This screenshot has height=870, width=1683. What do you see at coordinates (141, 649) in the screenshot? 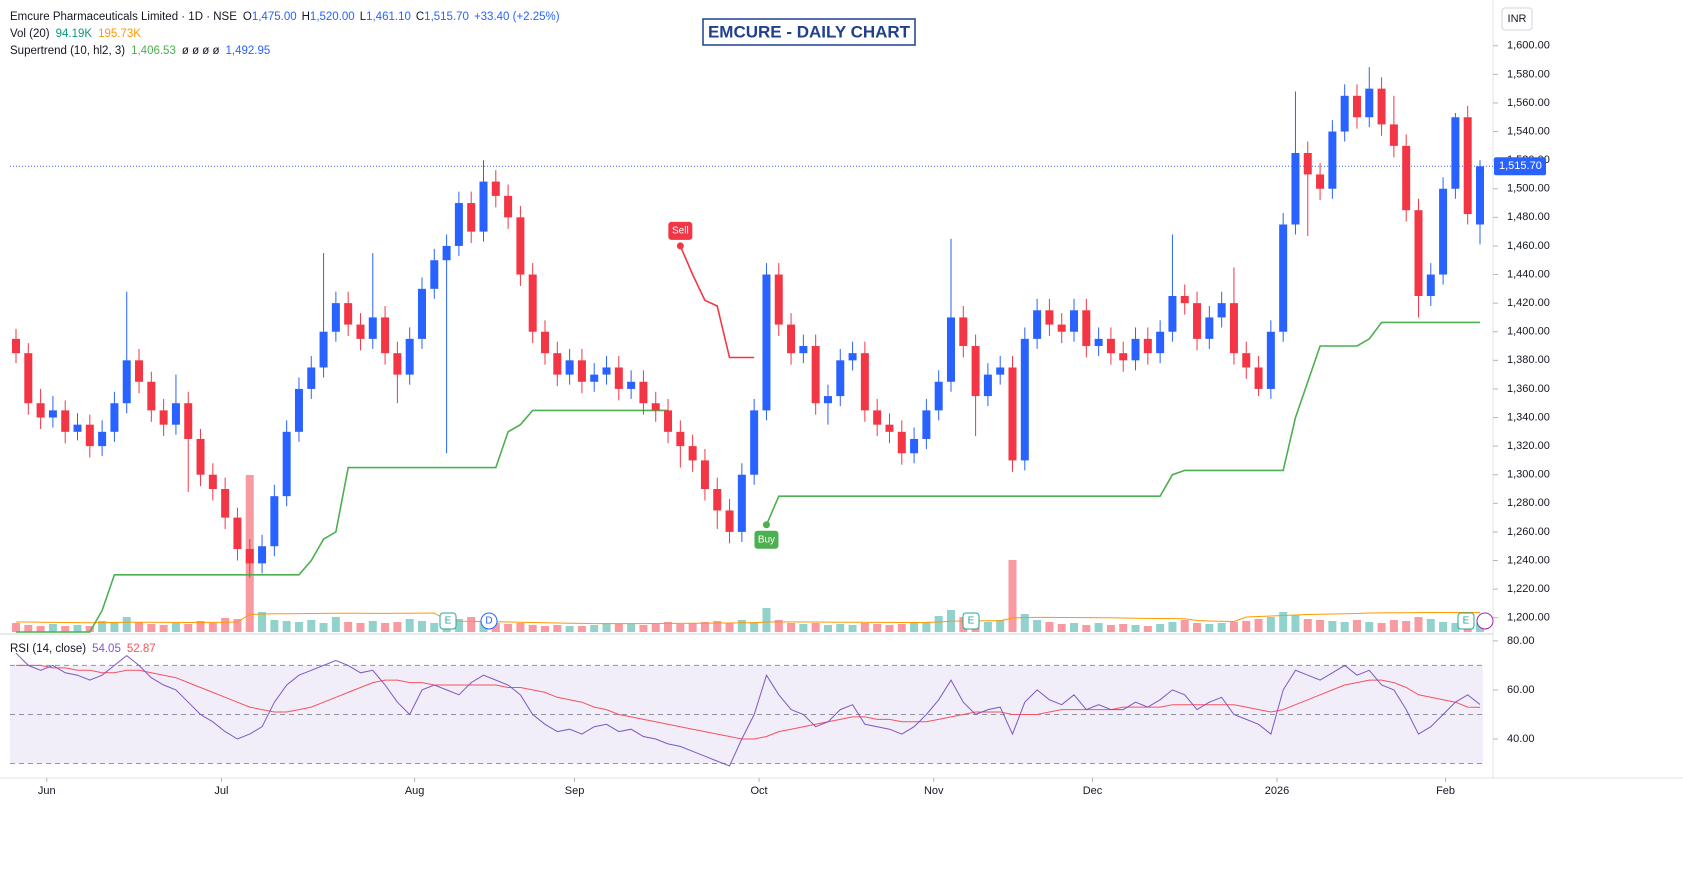
I see `rsi-ma-value: 52.87` at bounding box center [141, 649].